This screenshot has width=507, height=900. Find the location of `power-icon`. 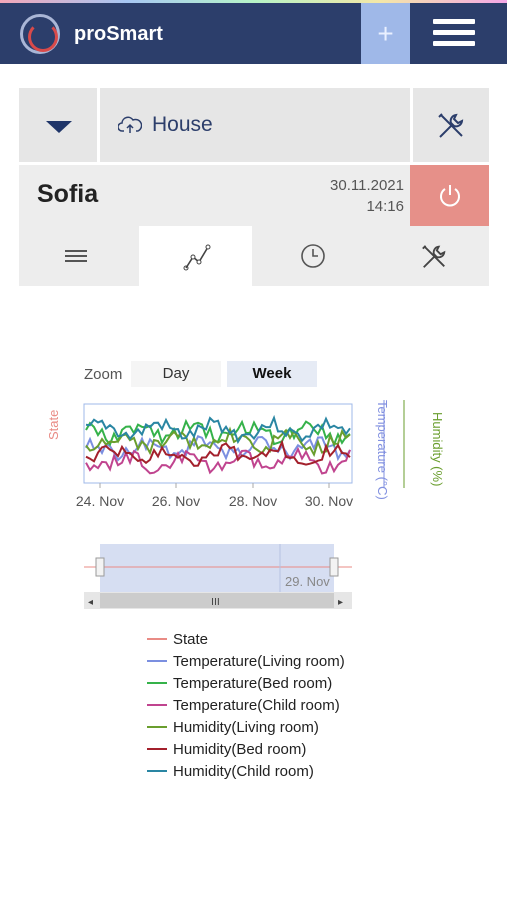

power-icon is located at coordinates (450, 196).